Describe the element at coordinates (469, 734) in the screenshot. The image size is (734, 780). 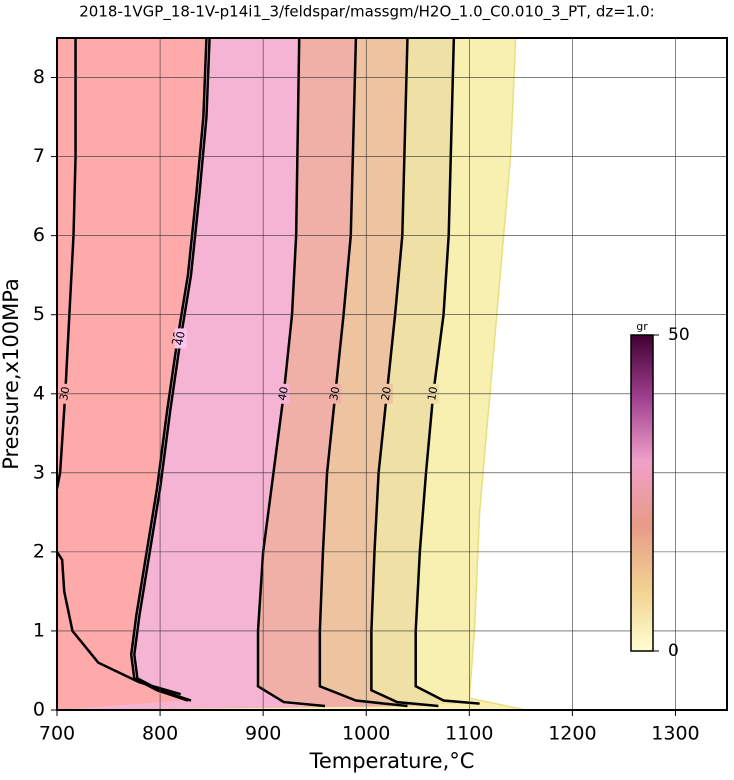
I see `x-tick-label: 1100` at that location.